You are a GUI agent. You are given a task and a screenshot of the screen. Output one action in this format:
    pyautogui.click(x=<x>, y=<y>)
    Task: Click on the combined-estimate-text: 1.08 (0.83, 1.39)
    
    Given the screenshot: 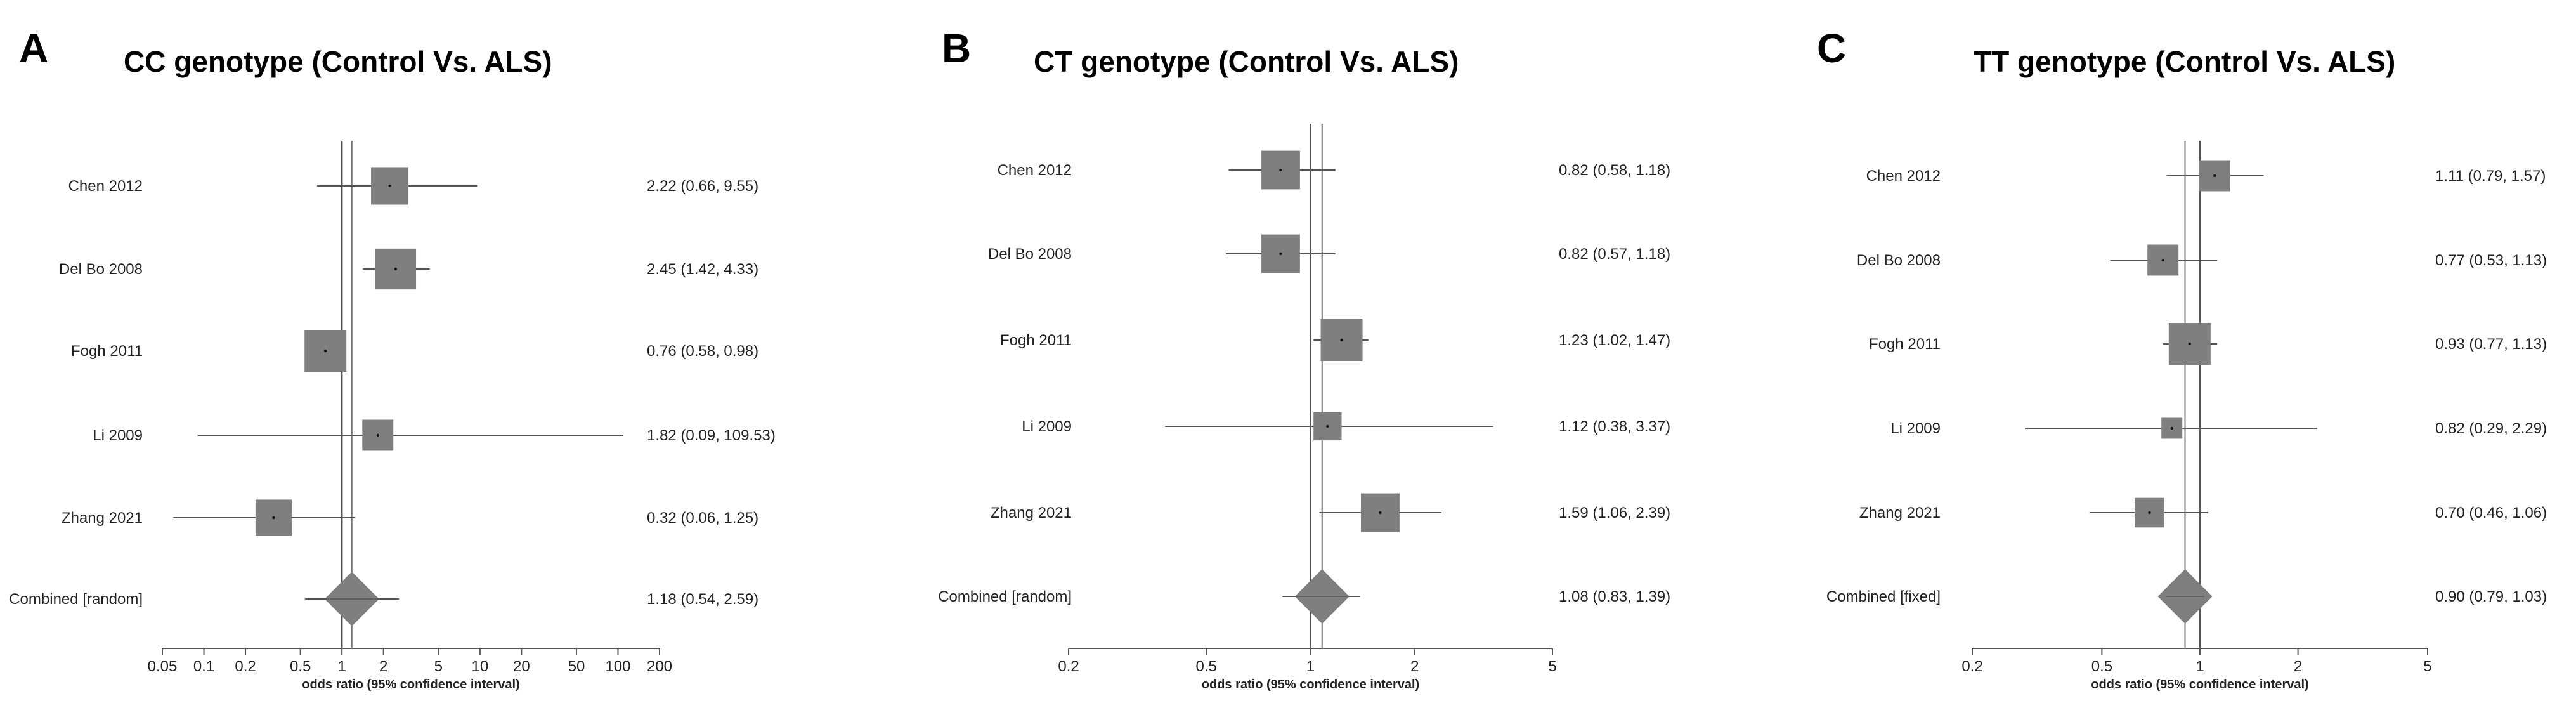 What is the action you would take?
    pyautogui.click(x=1615, y=596)
    